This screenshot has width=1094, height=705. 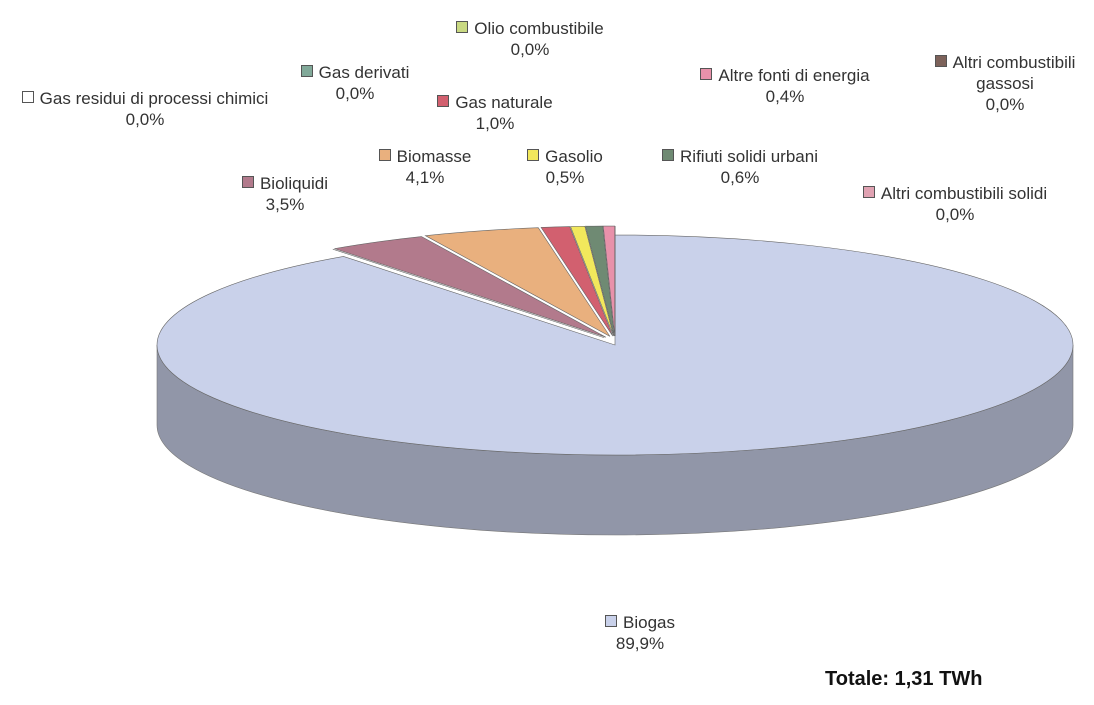 I want to click on slice-label: Gasolio 0,5%, so click(x=565, y=167).